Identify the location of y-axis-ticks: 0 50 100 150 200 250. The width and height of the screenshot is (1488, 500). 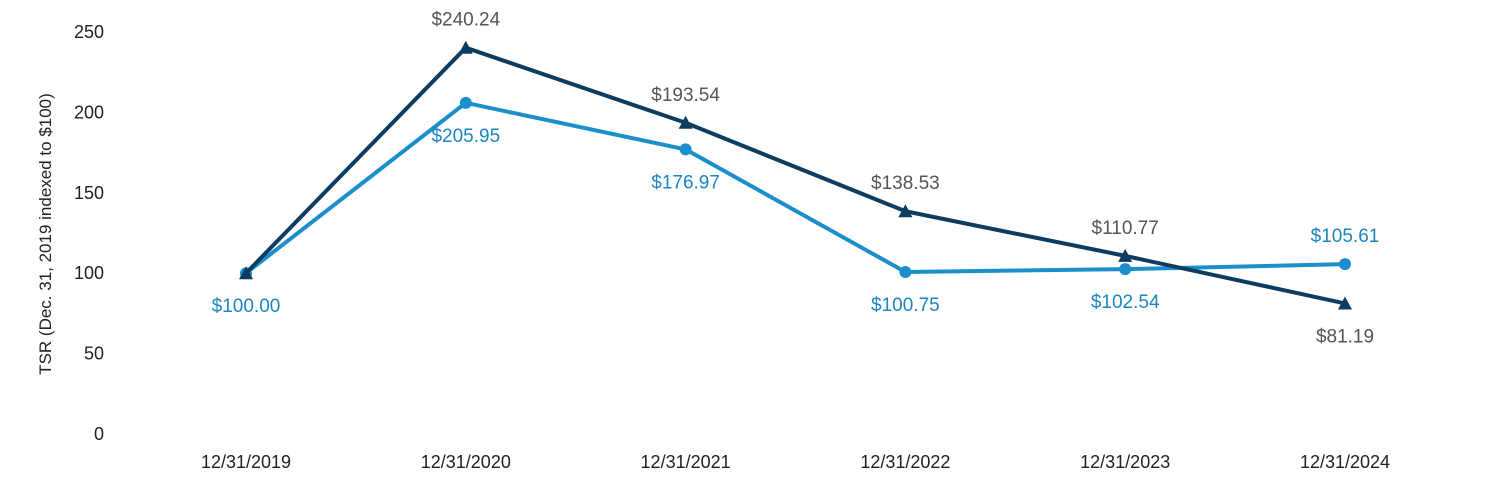
(89, 233).